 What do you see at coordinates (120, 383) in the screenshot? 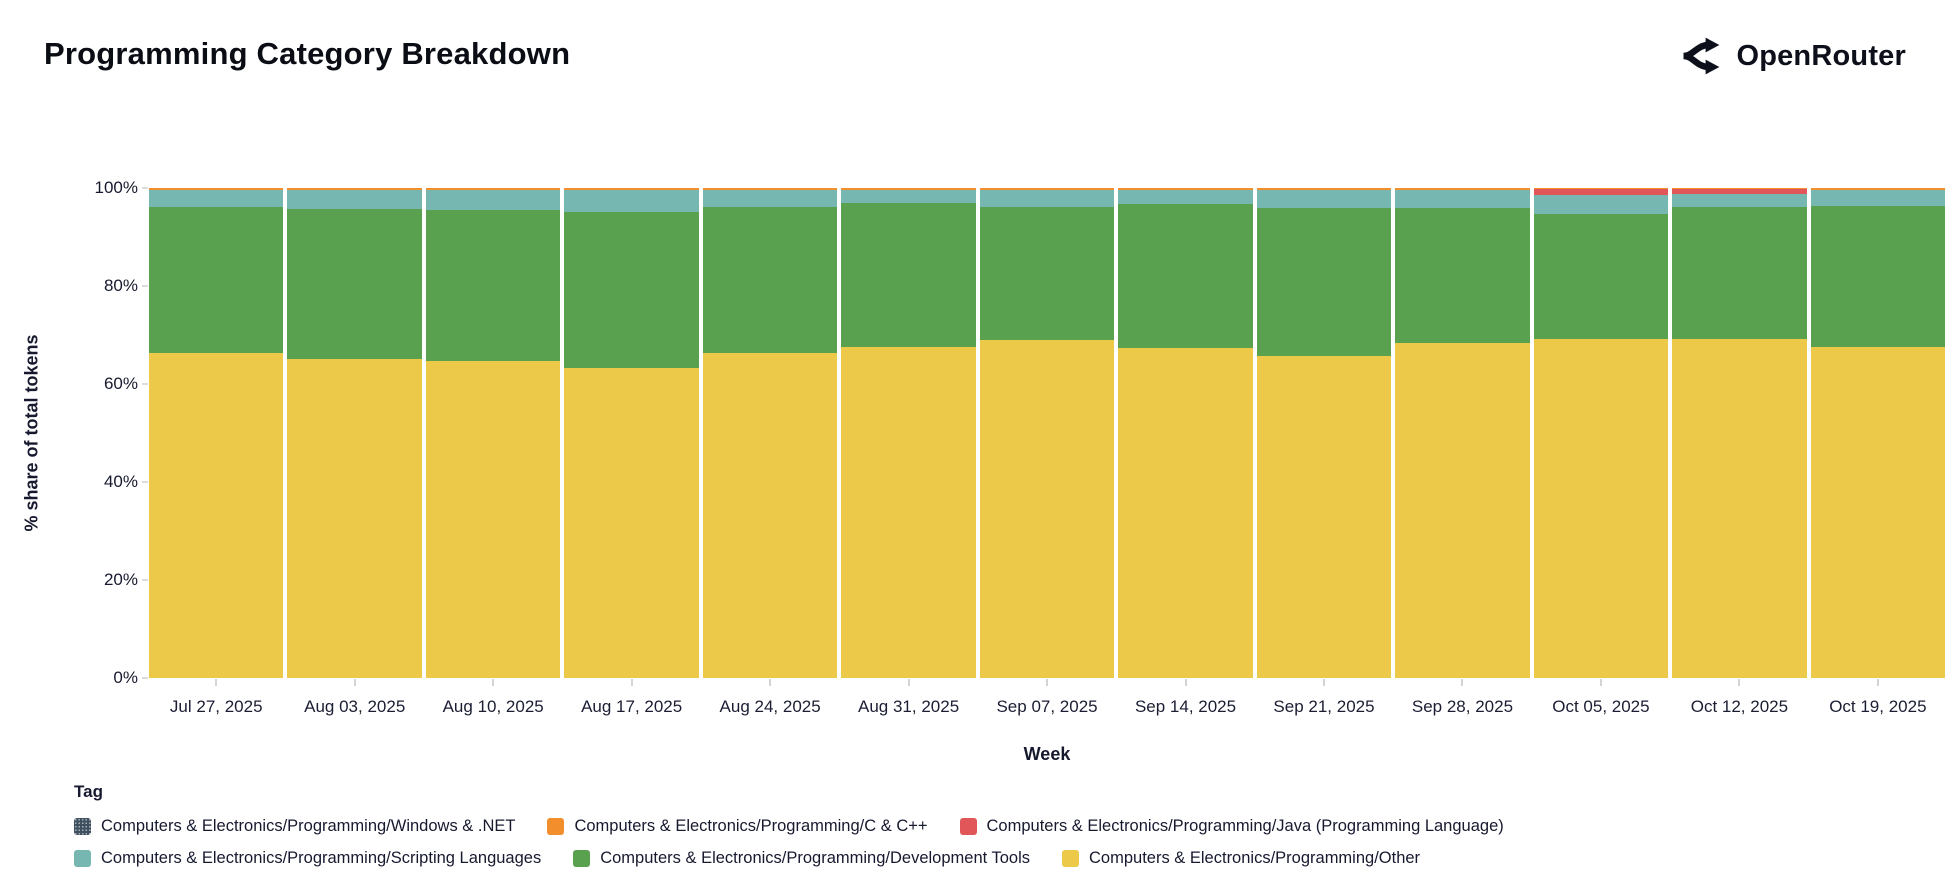
I see `y-tick-label: 60%` at bounding box center [120, 383].